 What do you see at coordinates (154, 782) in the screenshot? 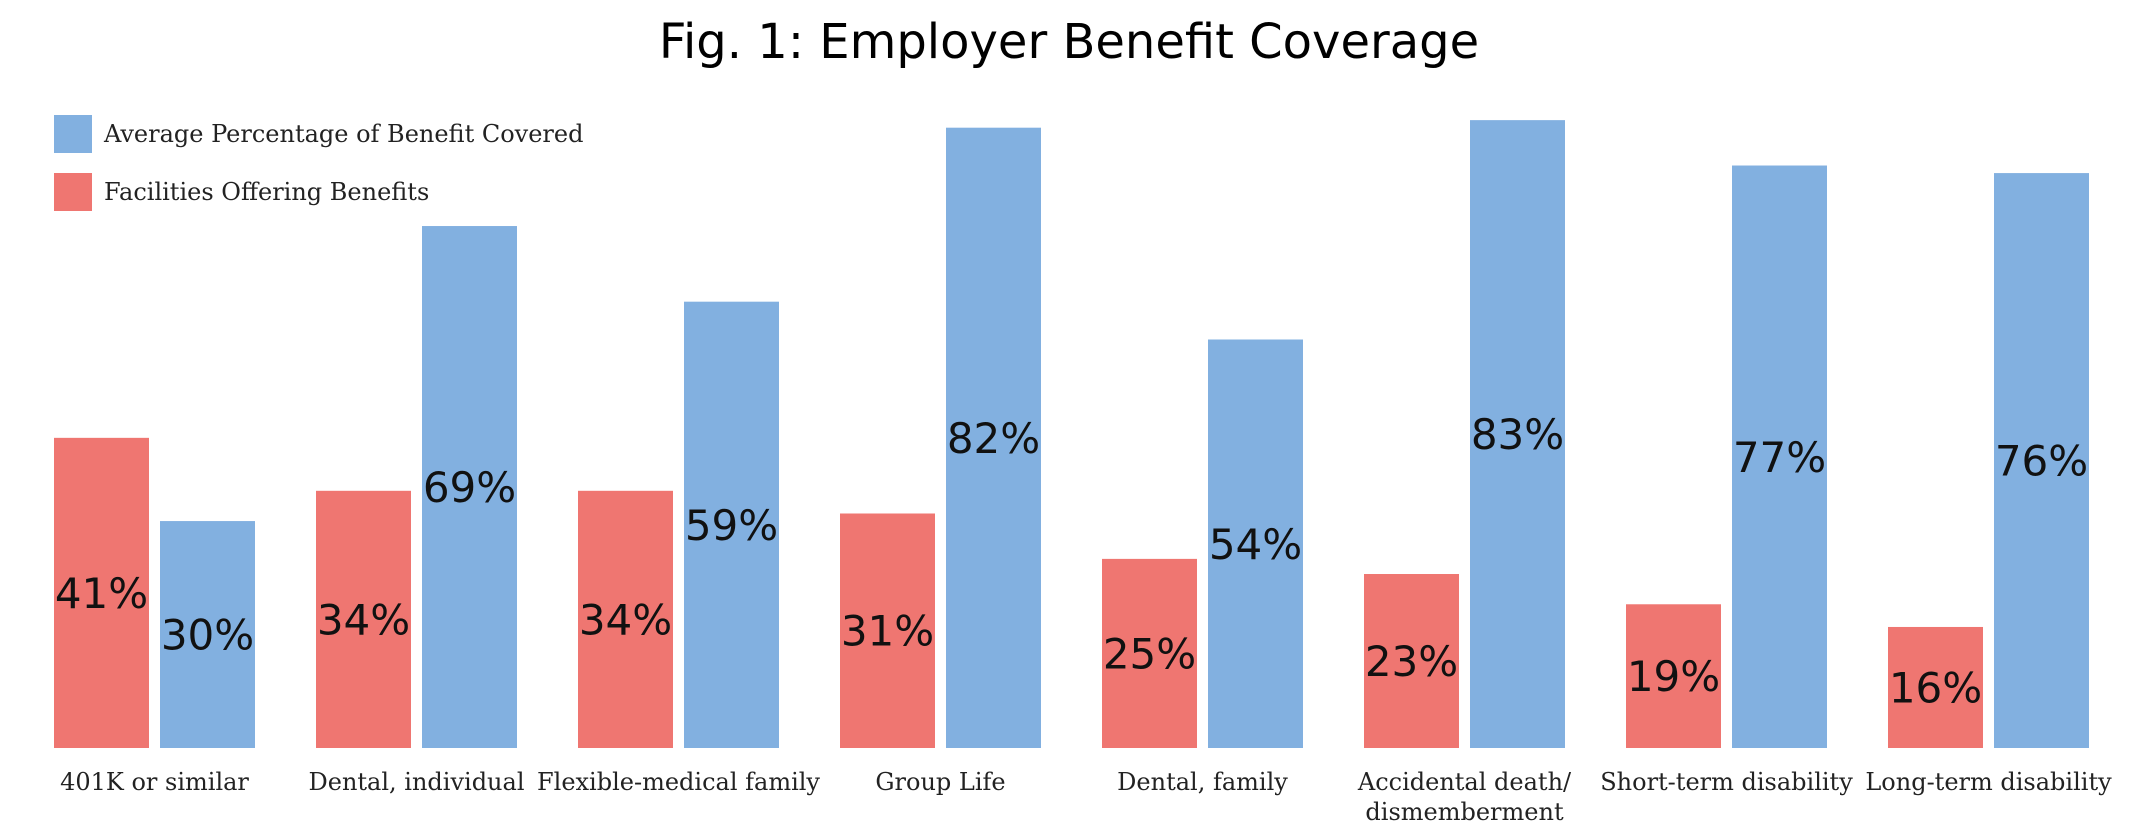
I see `category-label-0: 401K or similar` at bounding box center [154, 782].